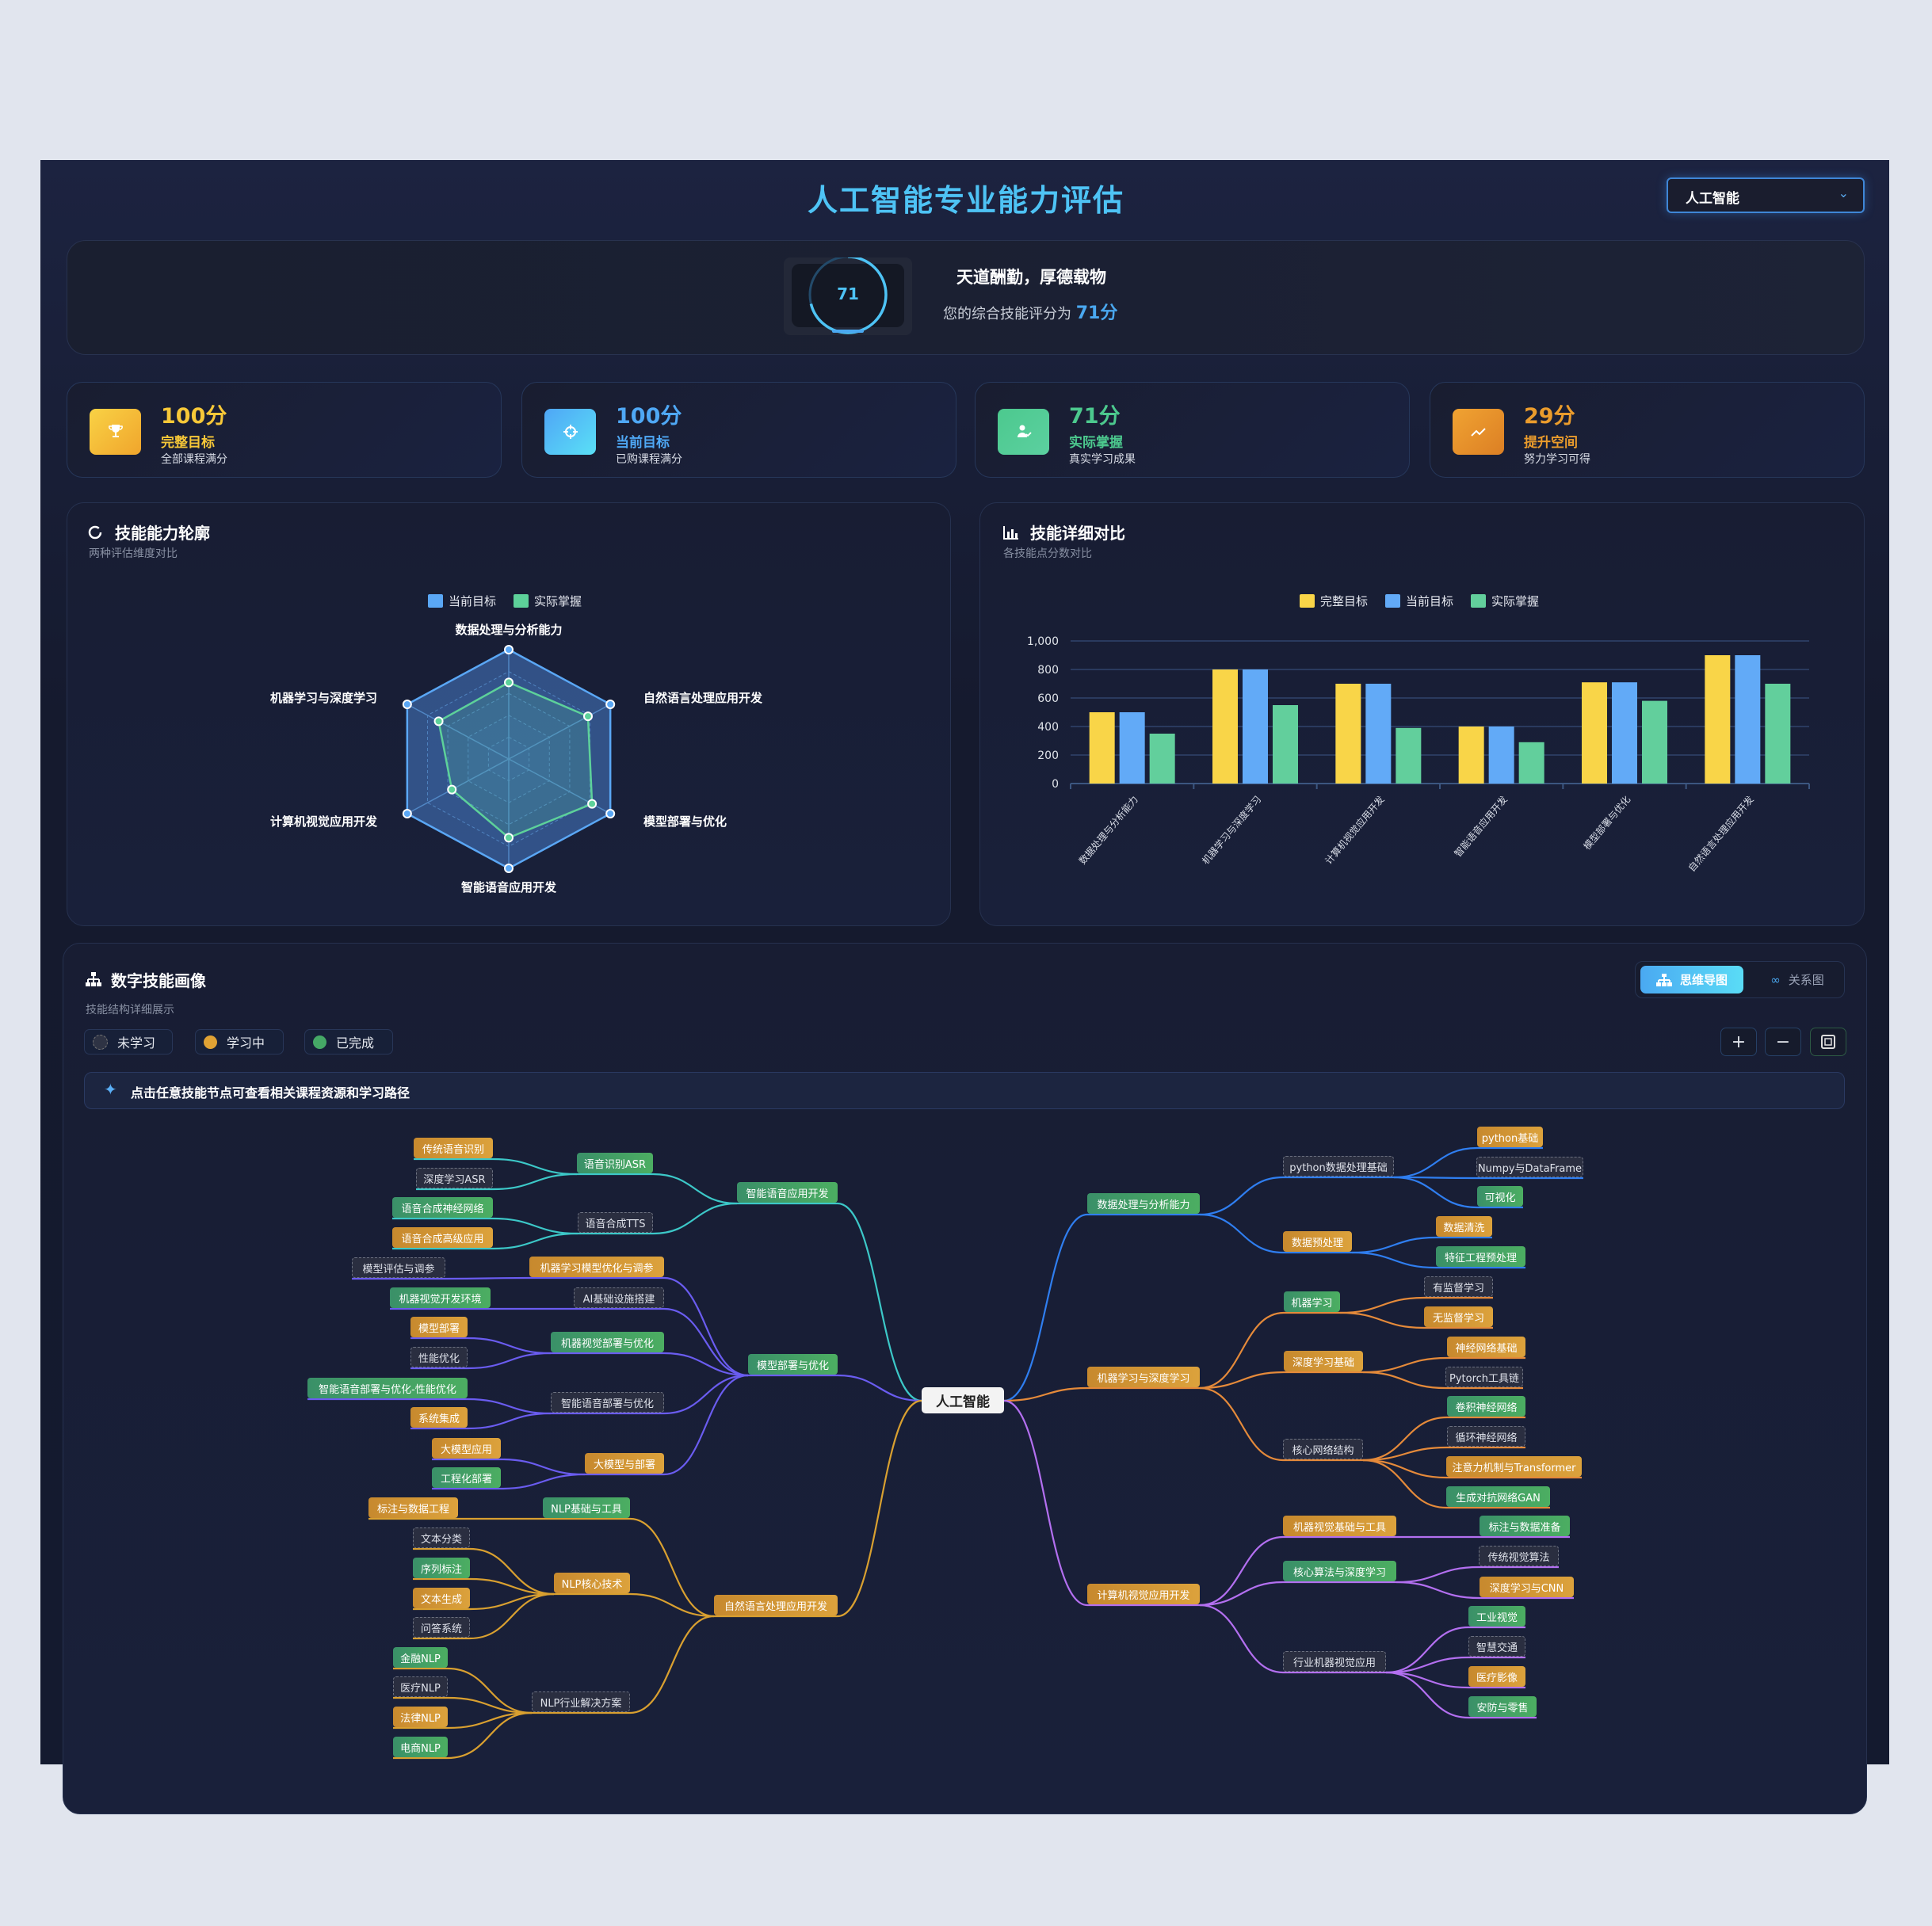 The width and height of the screenshot is (1932, 1926). I want to click on skill-node: 医疗NLP, so click(421, 1686).